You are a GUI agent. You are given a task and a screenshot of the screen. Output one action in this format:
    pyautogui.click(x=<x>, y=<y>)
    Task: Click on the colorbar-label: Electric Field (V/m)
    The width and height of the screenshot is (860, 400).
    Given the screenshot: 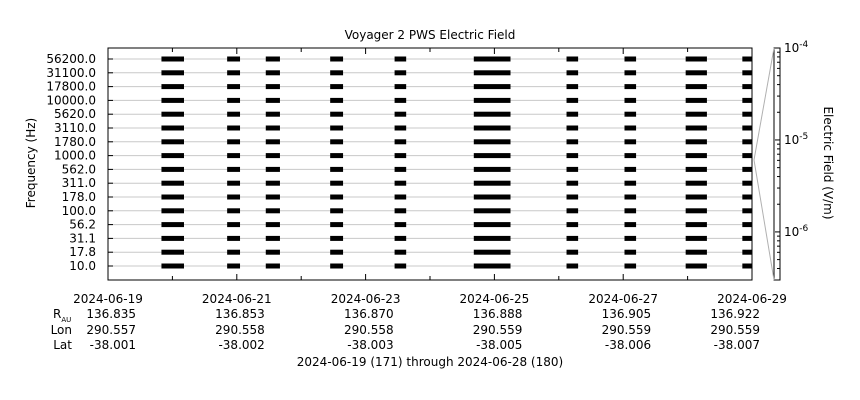 What is the action you would take?
    pyautogui.click(x=828, y=162)
    